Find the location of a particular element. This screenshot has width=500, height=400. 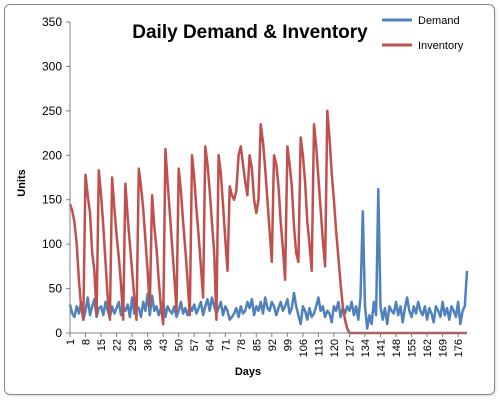

x-tick-label: 8 is located at coordinates (87, 342).